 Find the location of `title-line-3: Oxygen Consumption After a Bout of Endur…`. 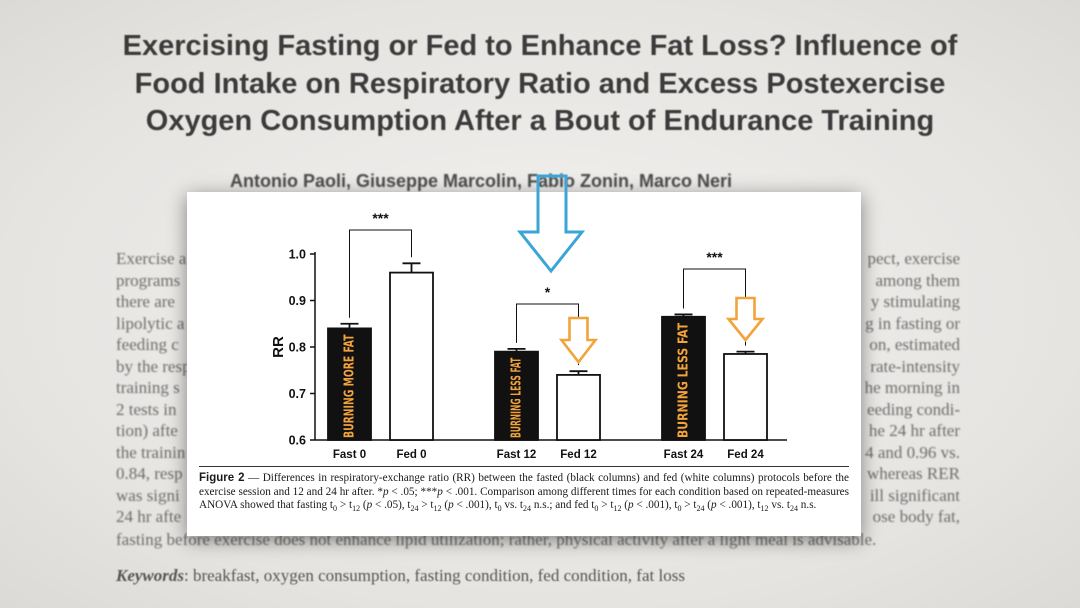

title-line-3: Oxygen Consumption After a Bout of Endur… is located at coordinates (540, 121).